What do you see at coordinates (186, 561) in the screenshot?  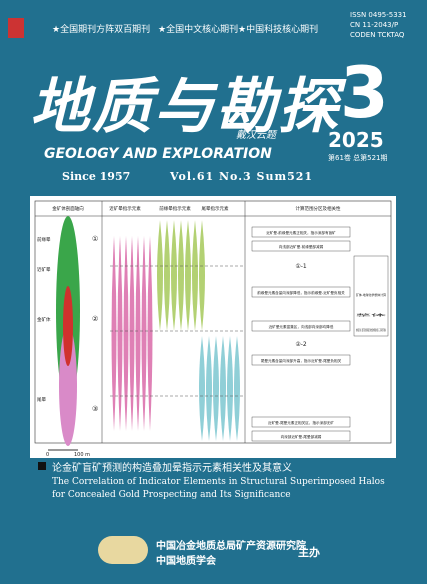 I see `sponsor: 中国地质学会` at bounding box center [186, 561].